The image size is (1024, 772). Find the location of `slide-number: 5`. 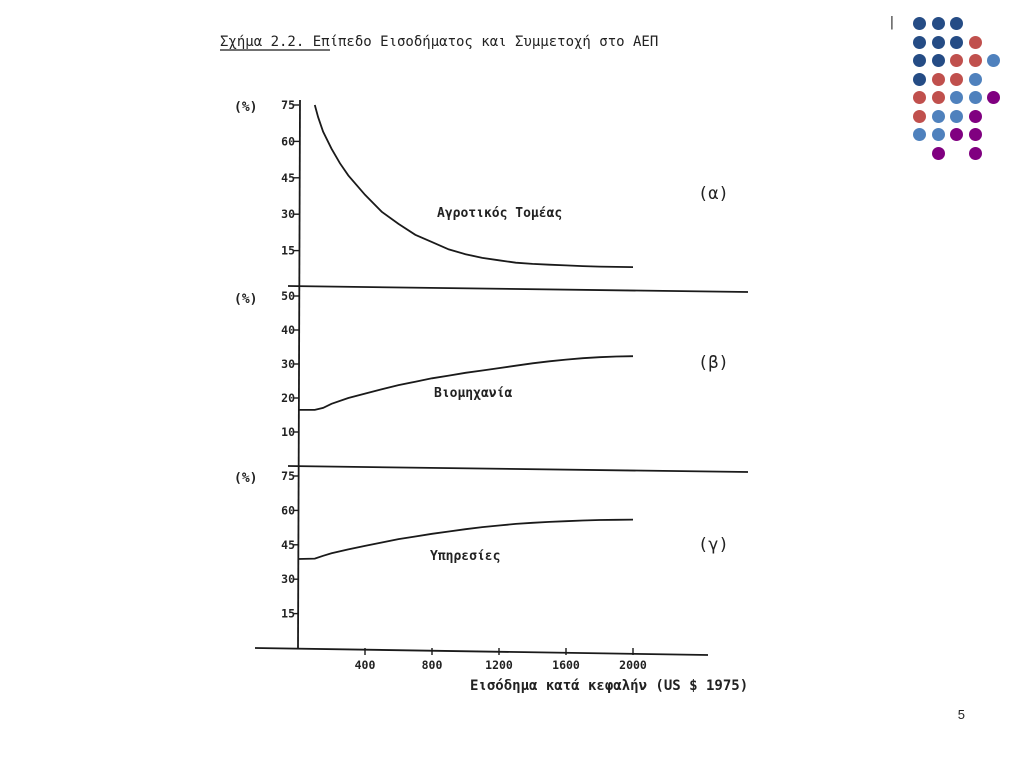

slide-number: 5 is located at coordinates (961, 714).